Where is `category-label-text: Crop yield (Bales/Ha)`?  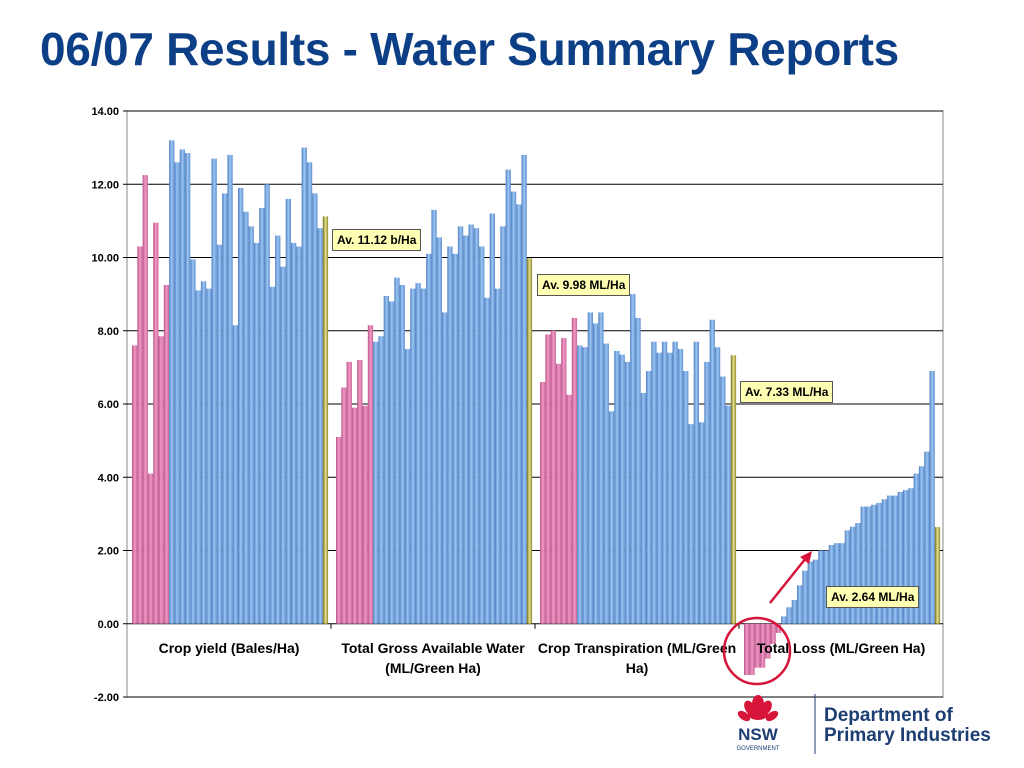 category-label-text: Crop yield (Bales/Ha) is located at coordinates (229, 647).